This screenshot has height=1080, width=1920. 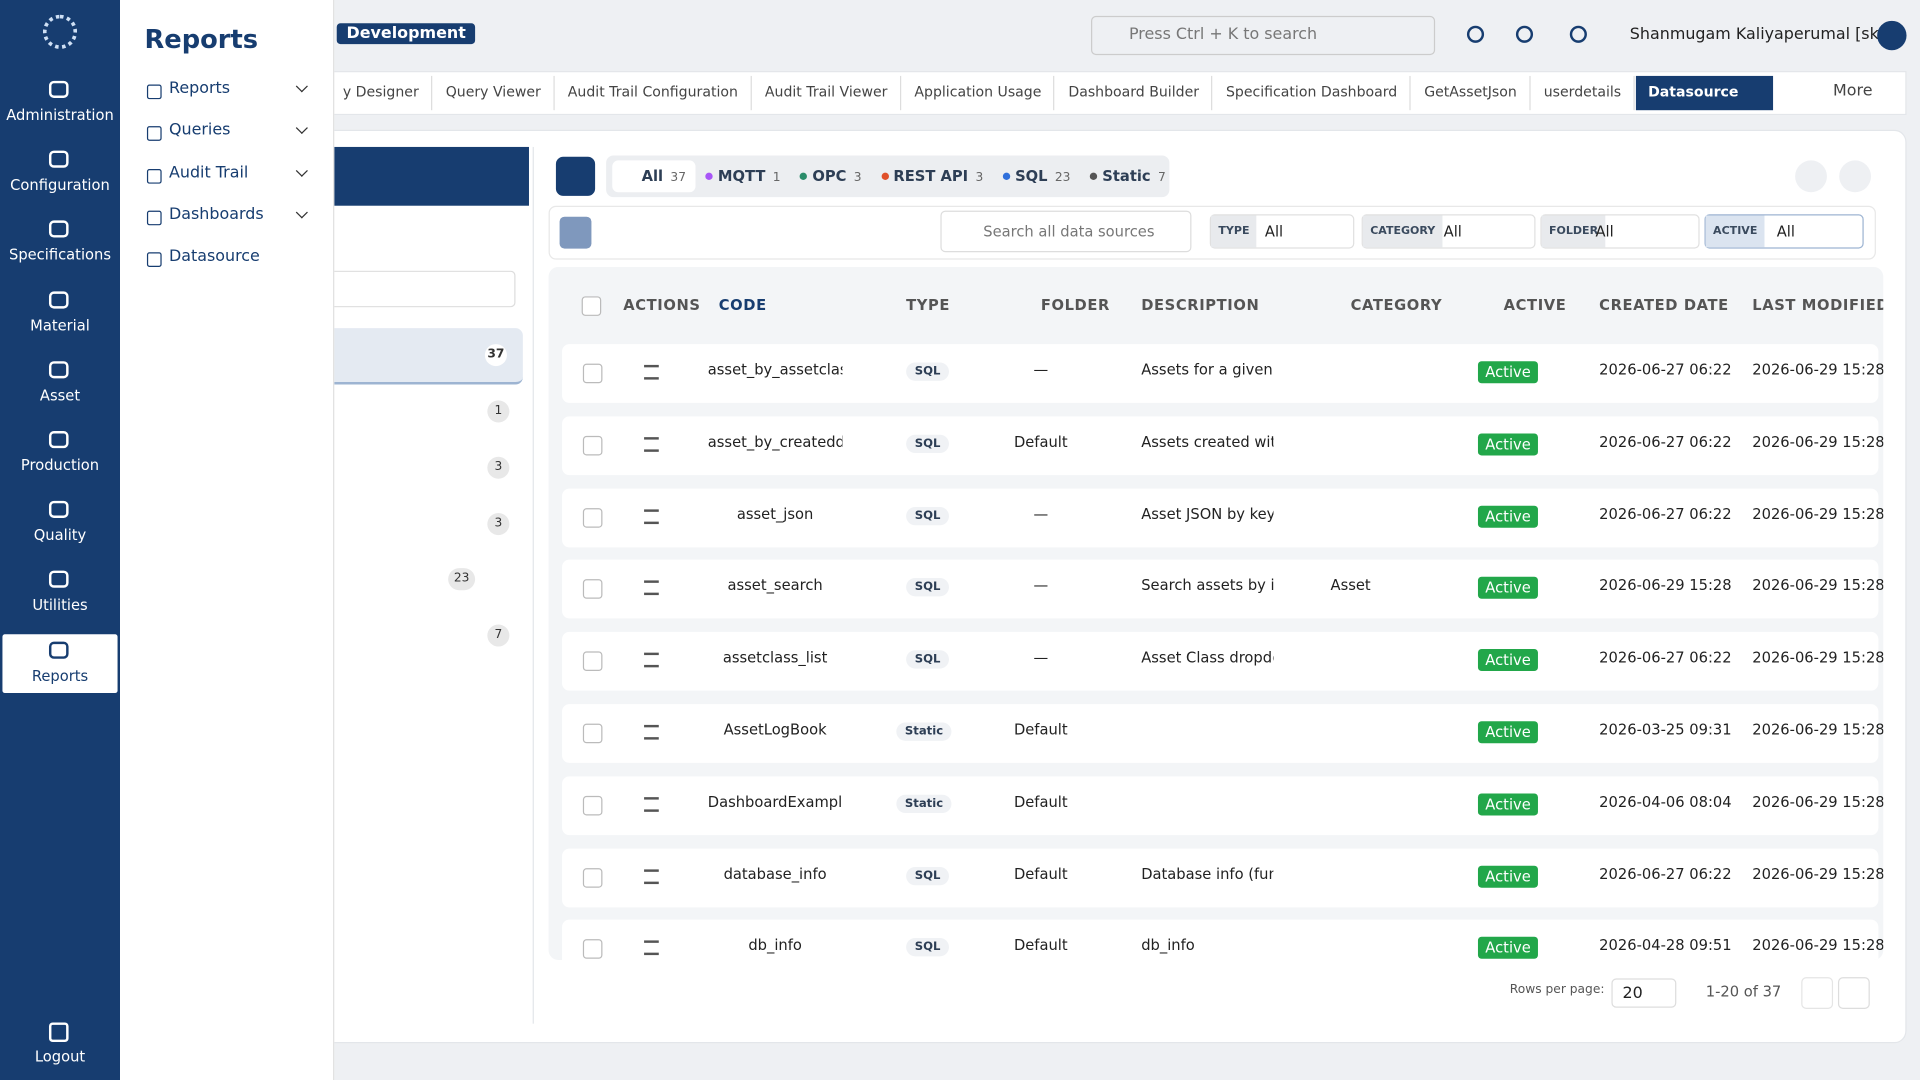 I want to click on sidebar-item: Asset, so click(x=60, y=395).